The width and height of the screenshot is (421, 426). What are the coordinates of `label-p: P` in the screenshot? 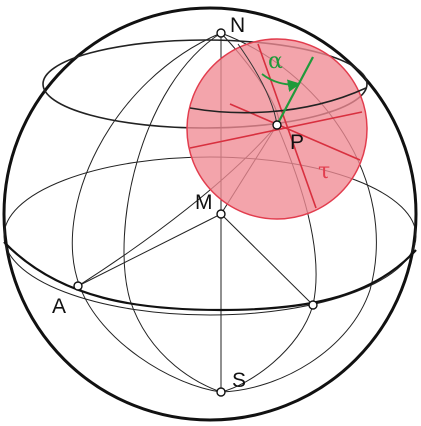 It's located at (297, 142).